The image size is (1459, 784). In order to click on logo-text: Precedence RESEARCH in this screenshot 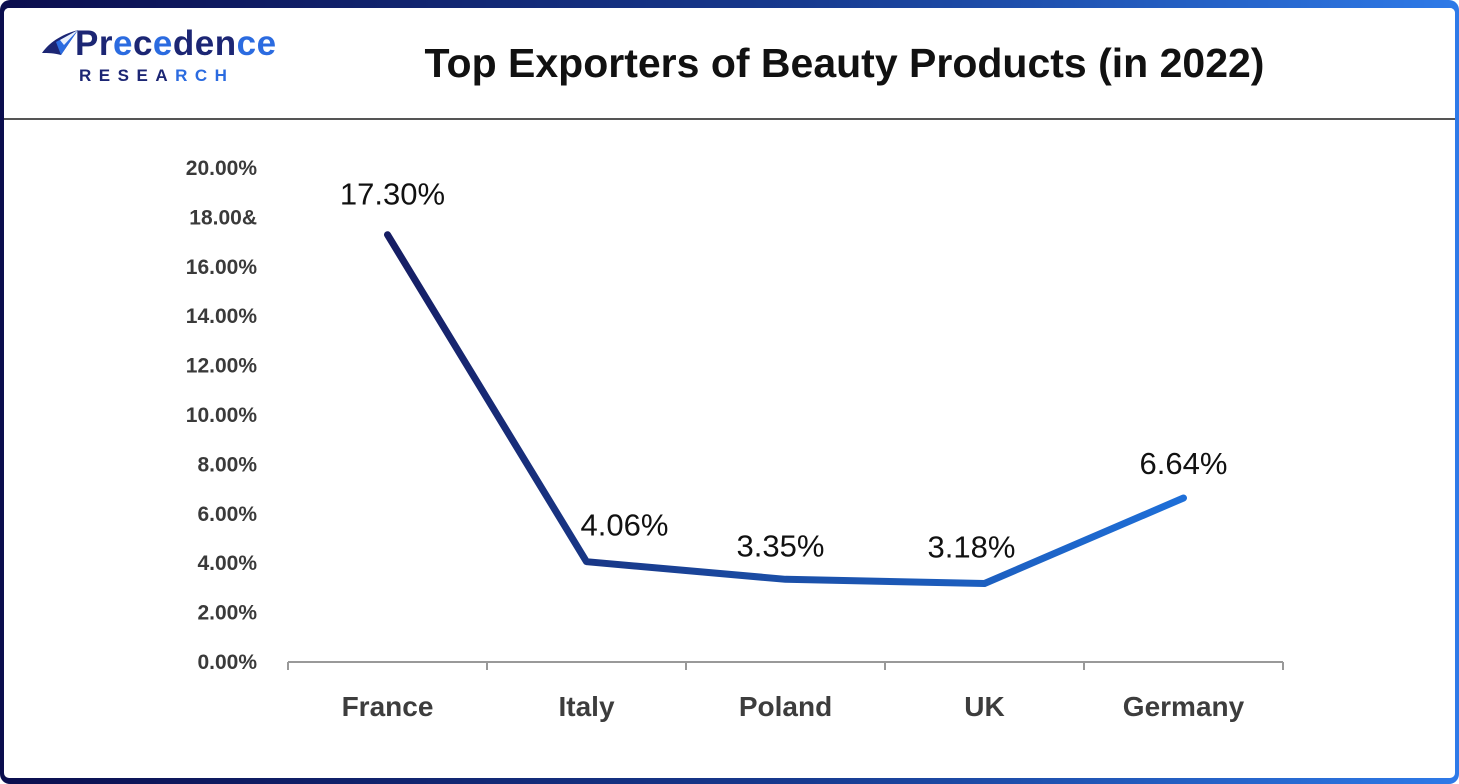, I will do `click(176, 55)`.